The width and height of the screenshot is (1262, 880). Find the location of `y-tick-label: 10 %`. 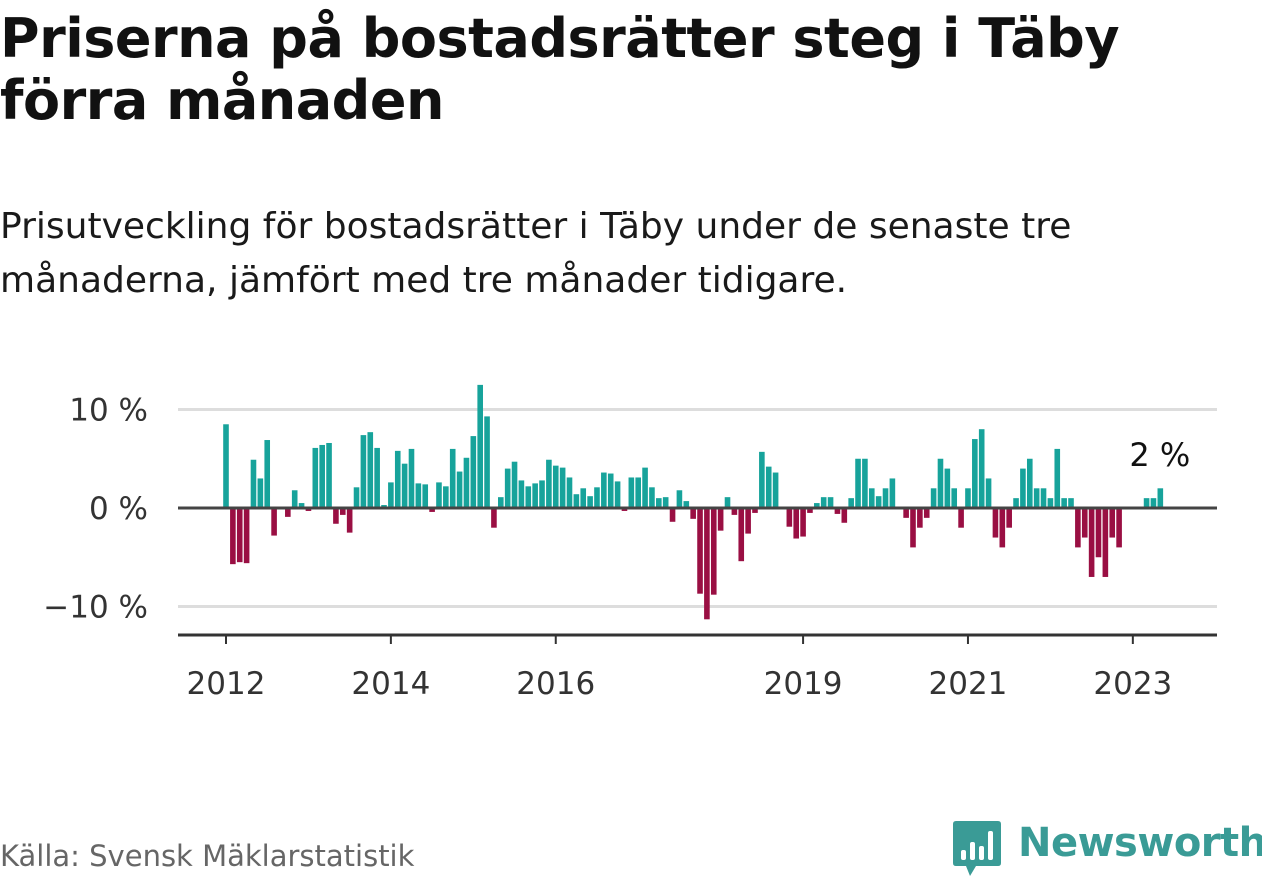

y-tick-label: 10 % is located at coordinates (108, 411).